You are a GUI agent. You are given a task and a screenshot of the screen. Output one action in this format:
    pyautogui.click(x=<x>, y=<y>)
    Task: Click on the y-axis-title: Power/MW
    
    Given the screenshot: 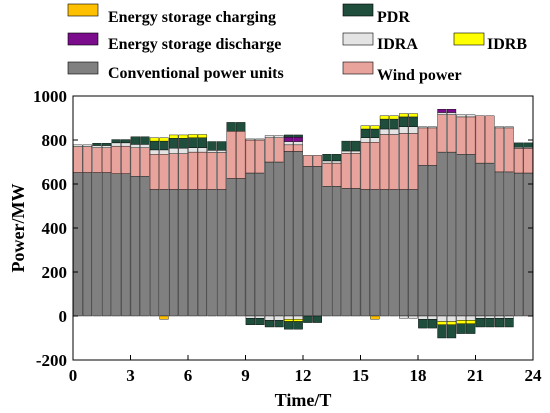 What is the action you would take?
    pyautogui.click(x=18, y=228)
    